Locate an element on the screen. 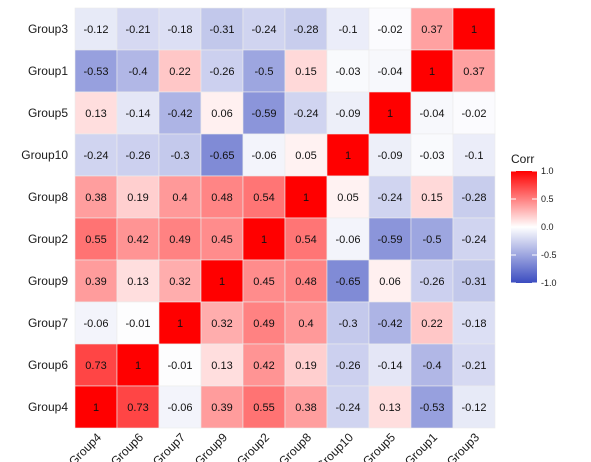 This screenshot has height=462, width=591. column-label: Group8 is located at coordinates (295, 446).